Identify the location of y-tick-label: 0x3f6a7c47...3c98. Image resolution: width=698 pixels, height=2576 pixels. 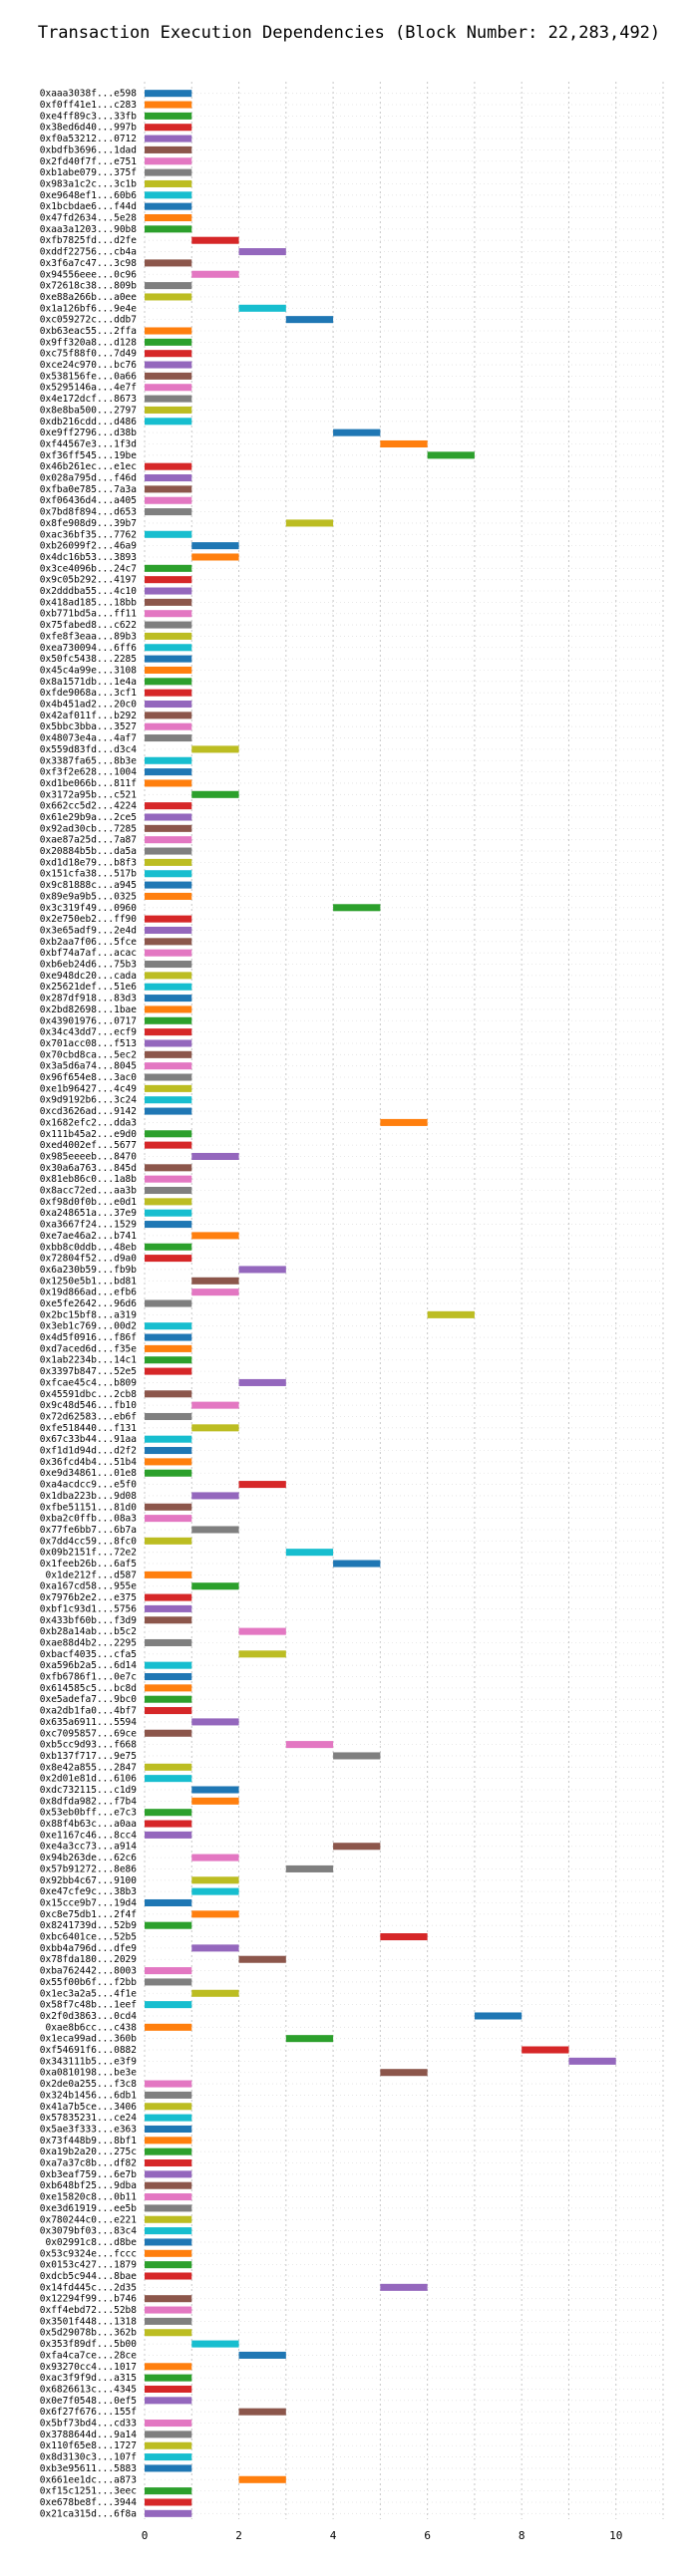
(89, 263).